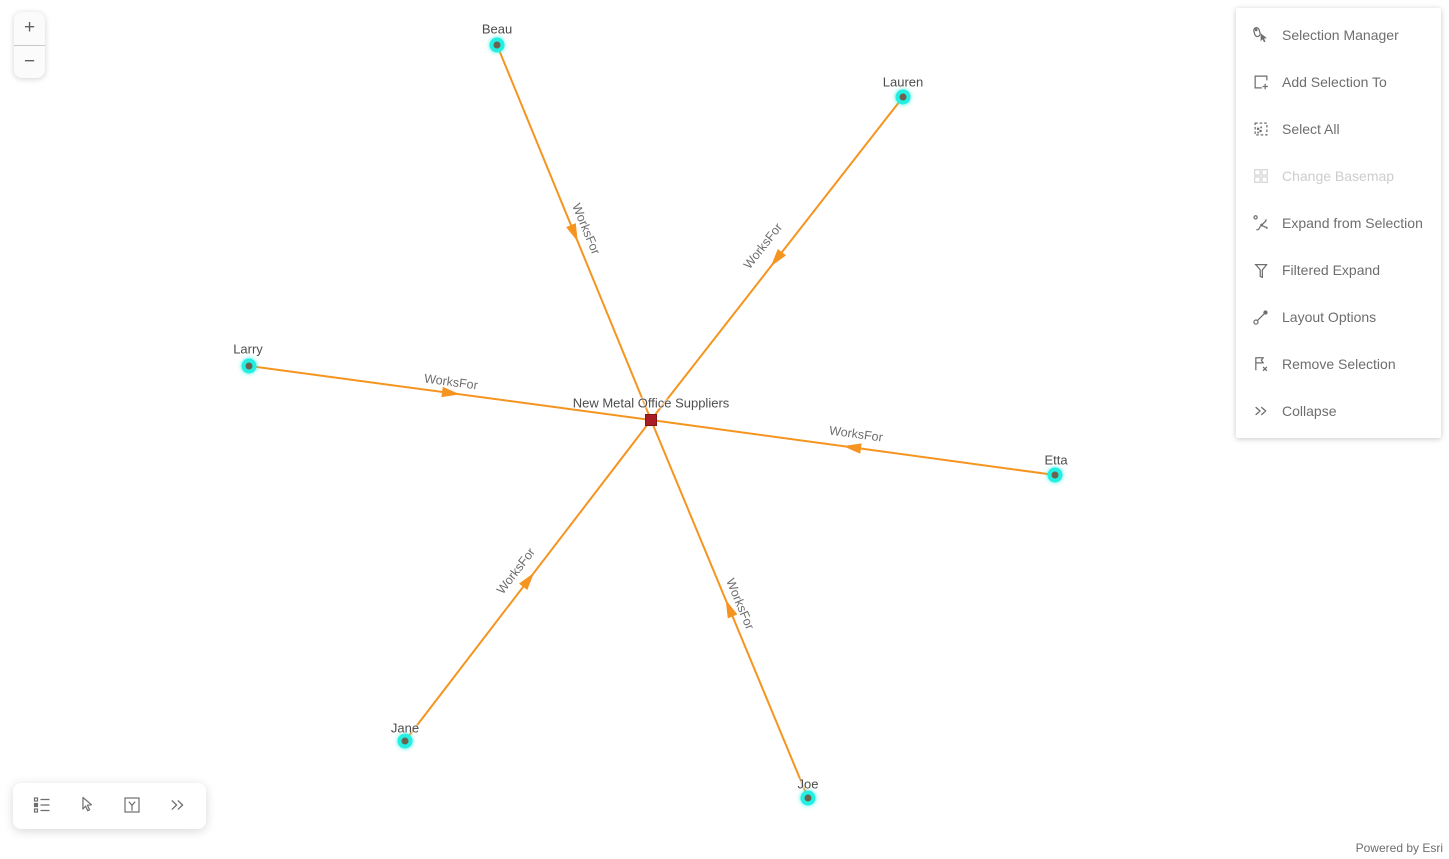  I want to click on menu-item-change-basemap: Change Basemap, so click(1338, 175).